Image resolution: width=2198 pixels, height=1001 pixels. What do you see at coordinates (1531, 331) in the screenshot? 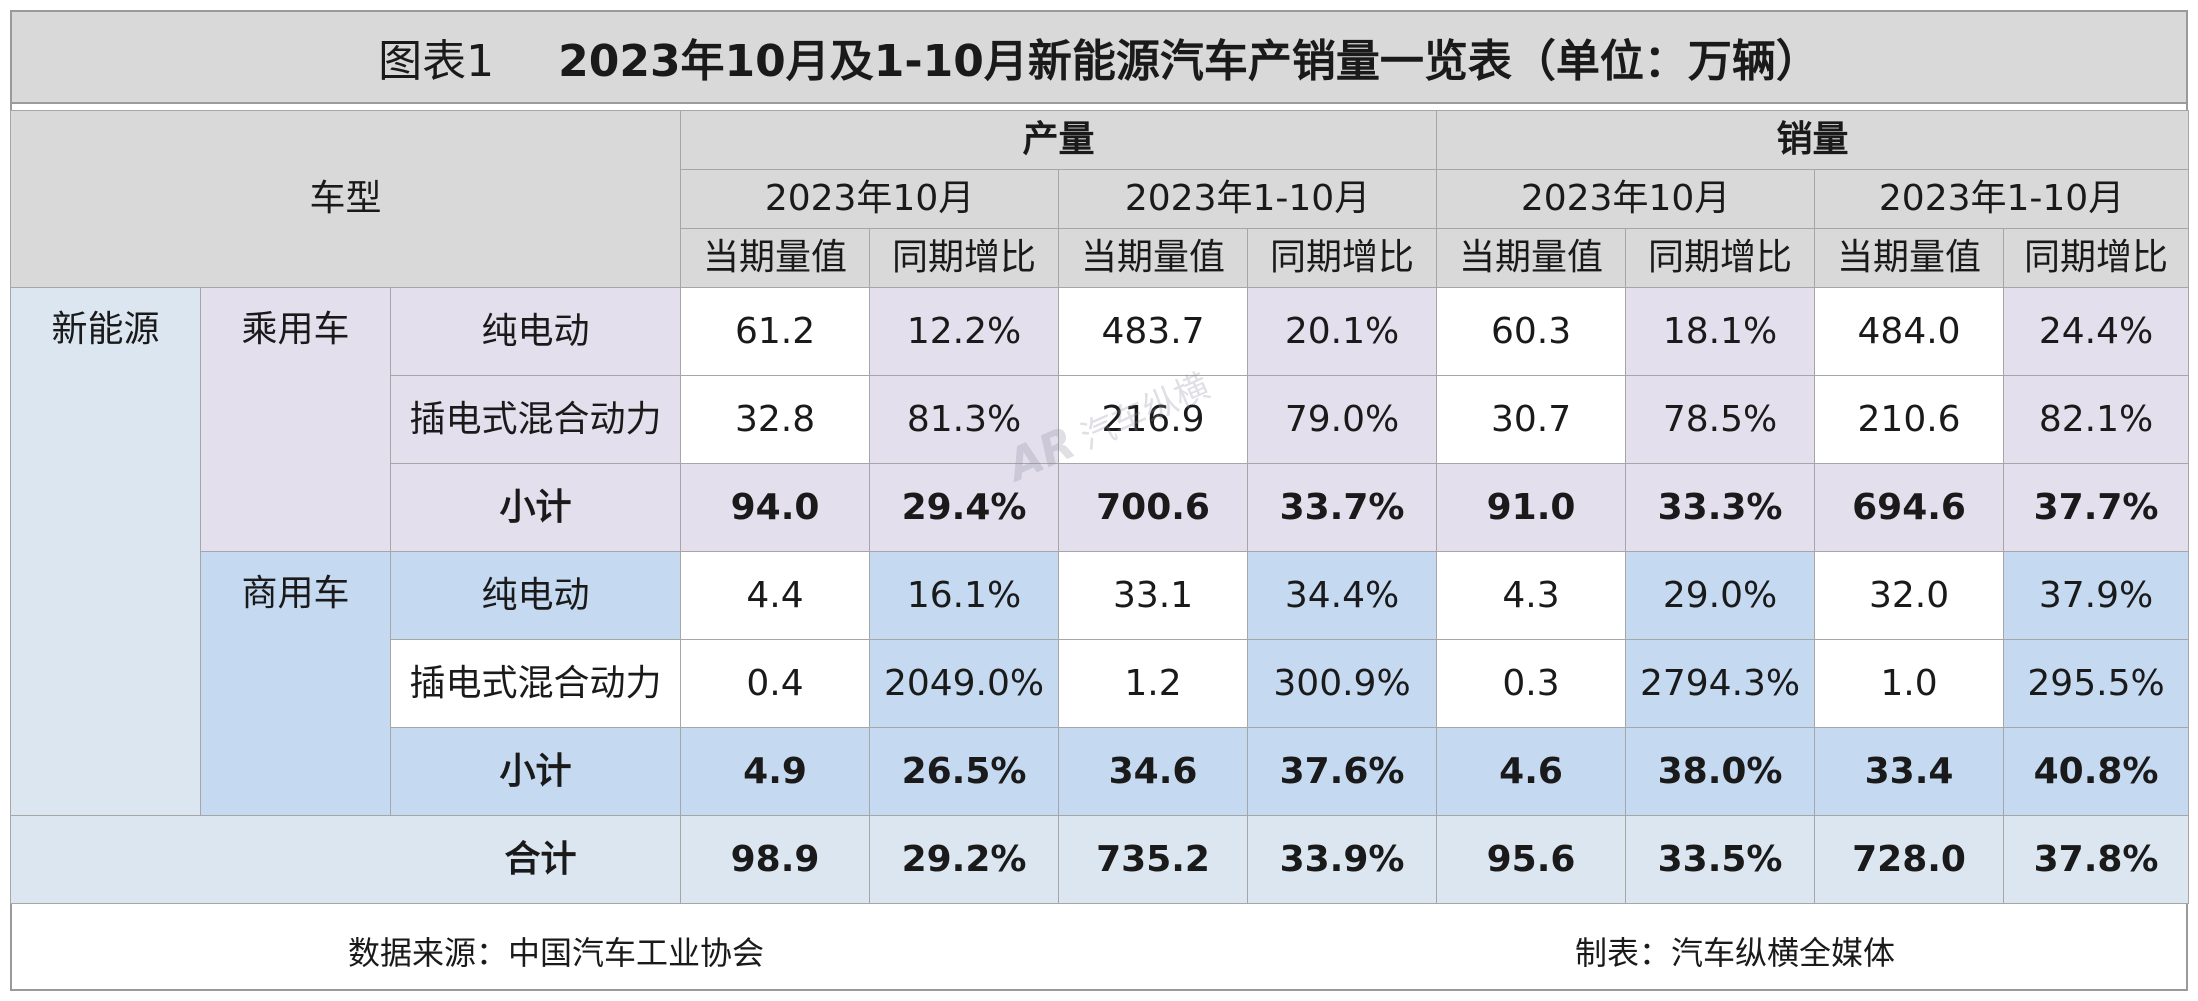
I see `cell-value: 60.3` at bounding box center [1531, 331].